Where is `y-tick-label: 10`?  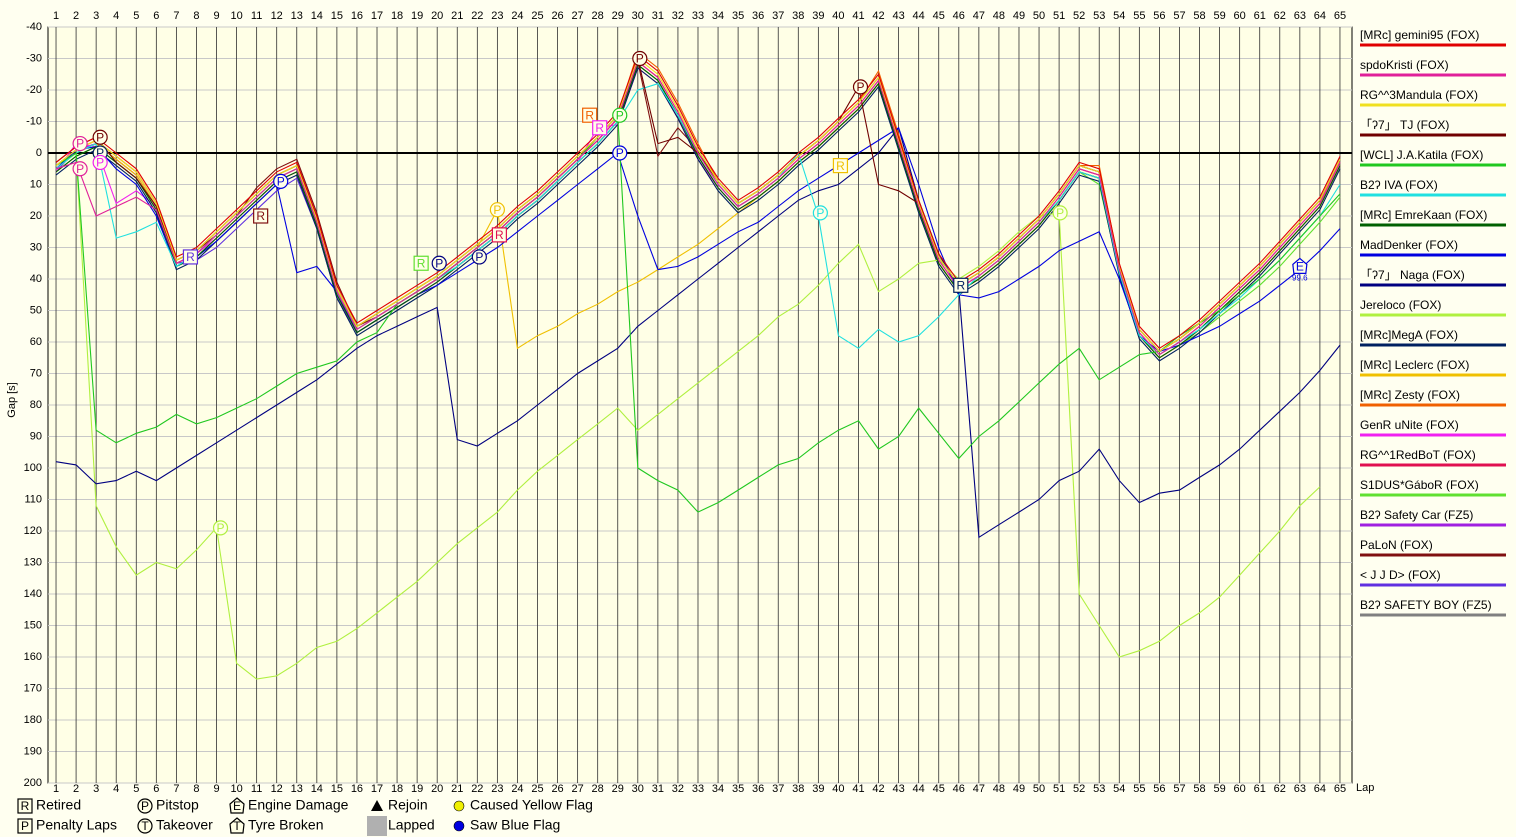 y-tick-label: 10 is located at coordinates (36, 184).